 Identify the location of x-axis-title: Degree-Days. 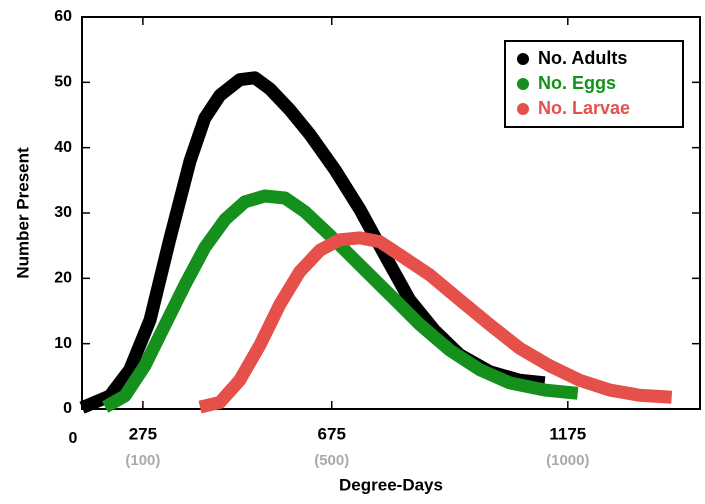
(391, 484).